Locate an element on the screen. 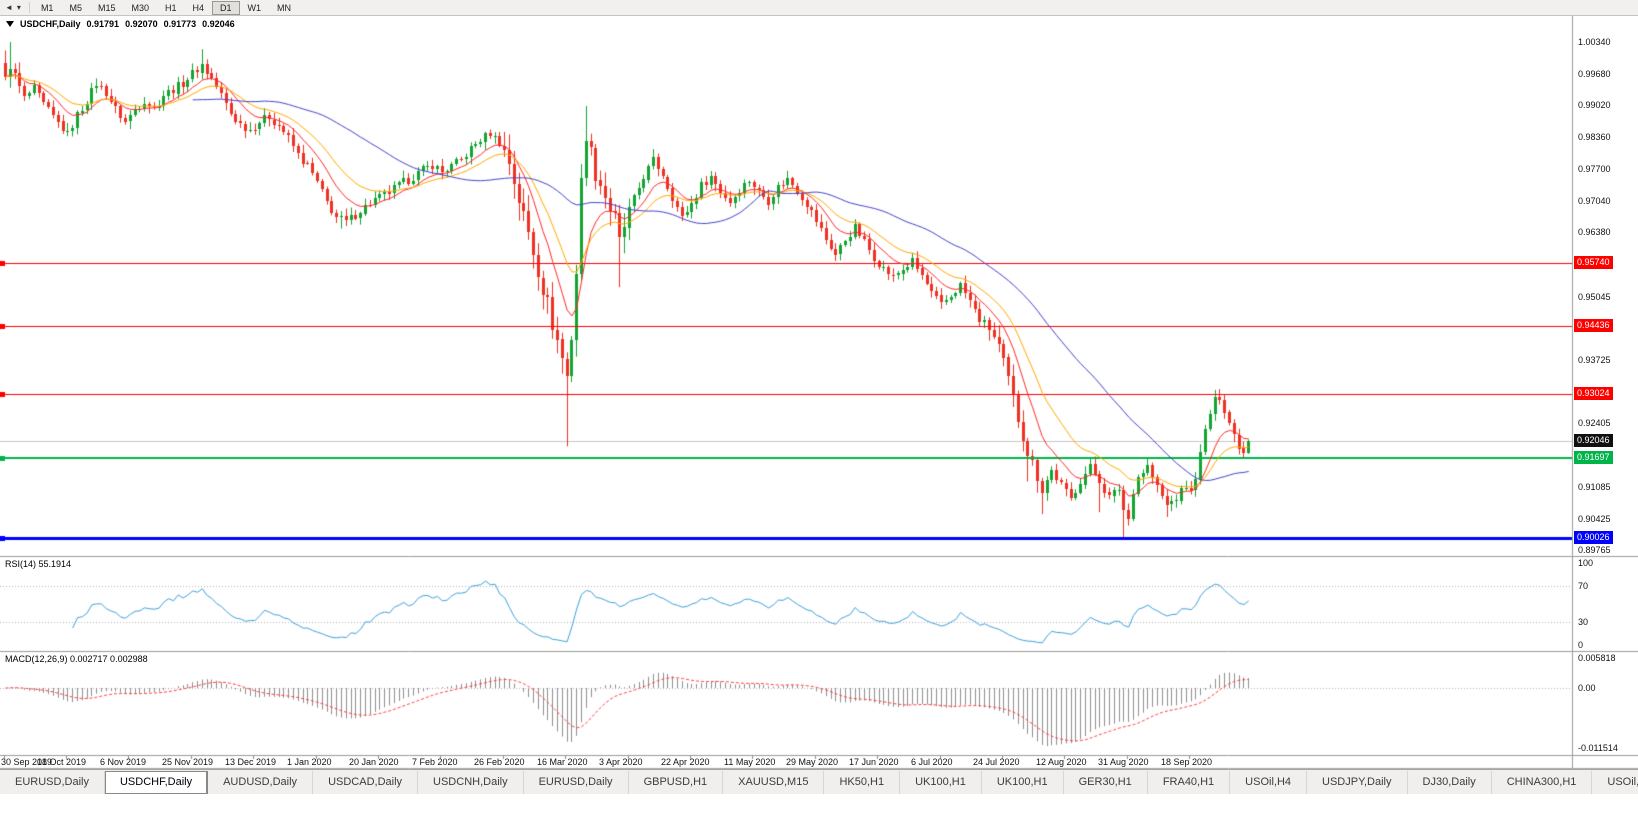 This screenshot has width=1638, height=826. chart-symbol-period: USDCHF,Daily is located at coordinates (50, 24).